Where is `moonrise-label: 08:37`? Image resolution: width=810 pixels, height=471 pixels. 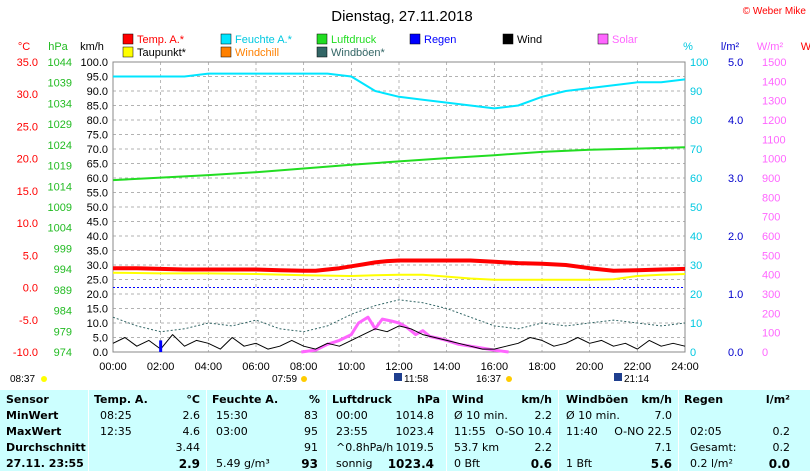
moonrise-label: 08:37 is located at coordinates (22, 379).